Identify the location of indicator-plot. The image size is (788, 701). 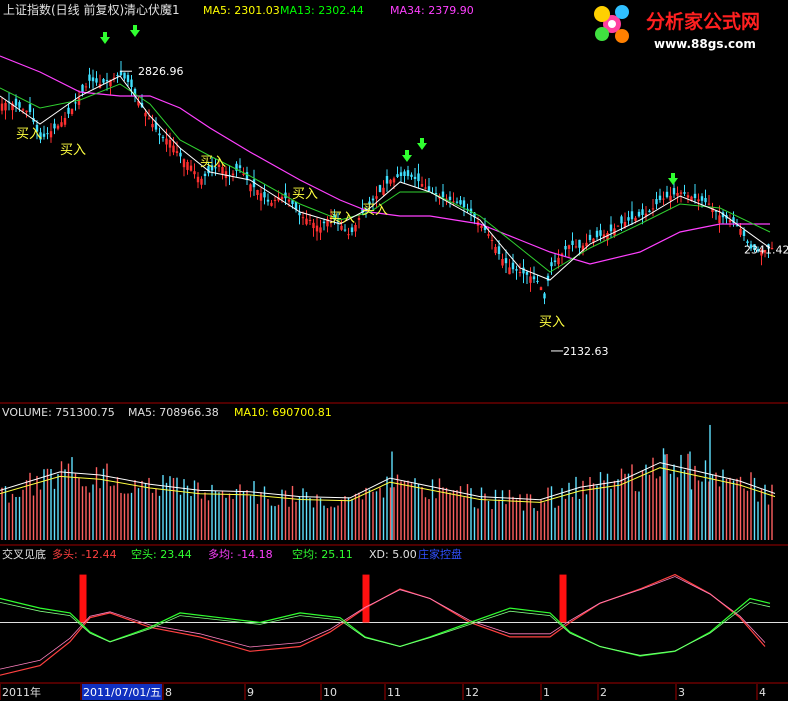
(394, 624).